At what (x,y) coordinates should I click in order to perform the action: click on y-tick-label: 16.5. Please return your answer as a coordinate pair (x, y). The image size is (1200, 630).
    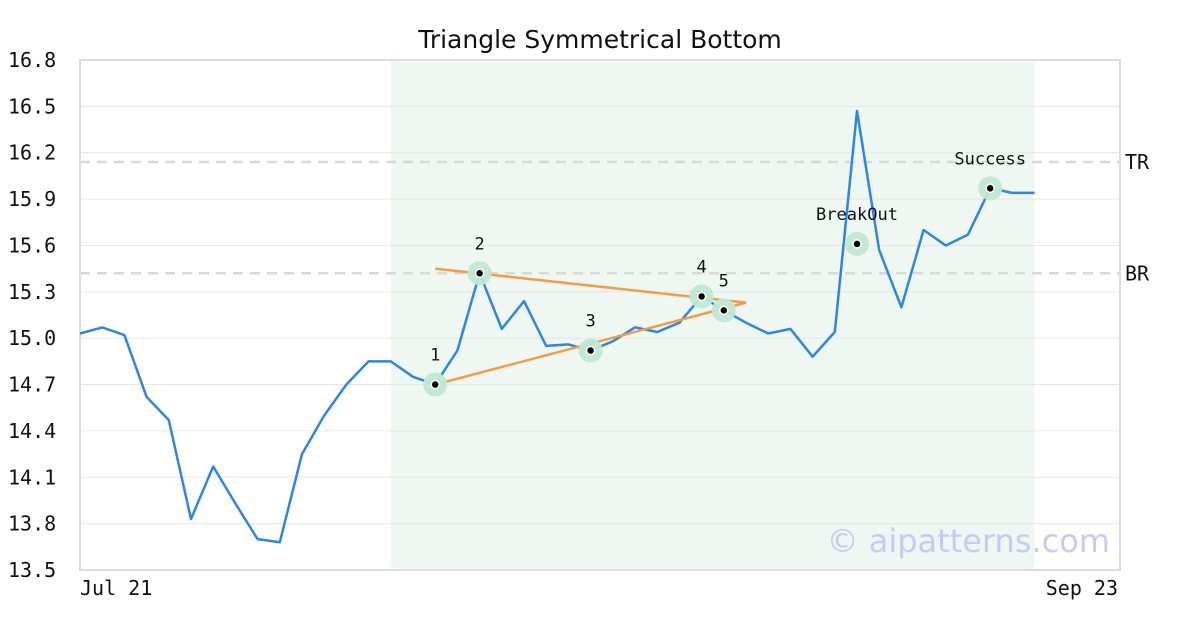
    Looking at the image, I should click on (32, 106).